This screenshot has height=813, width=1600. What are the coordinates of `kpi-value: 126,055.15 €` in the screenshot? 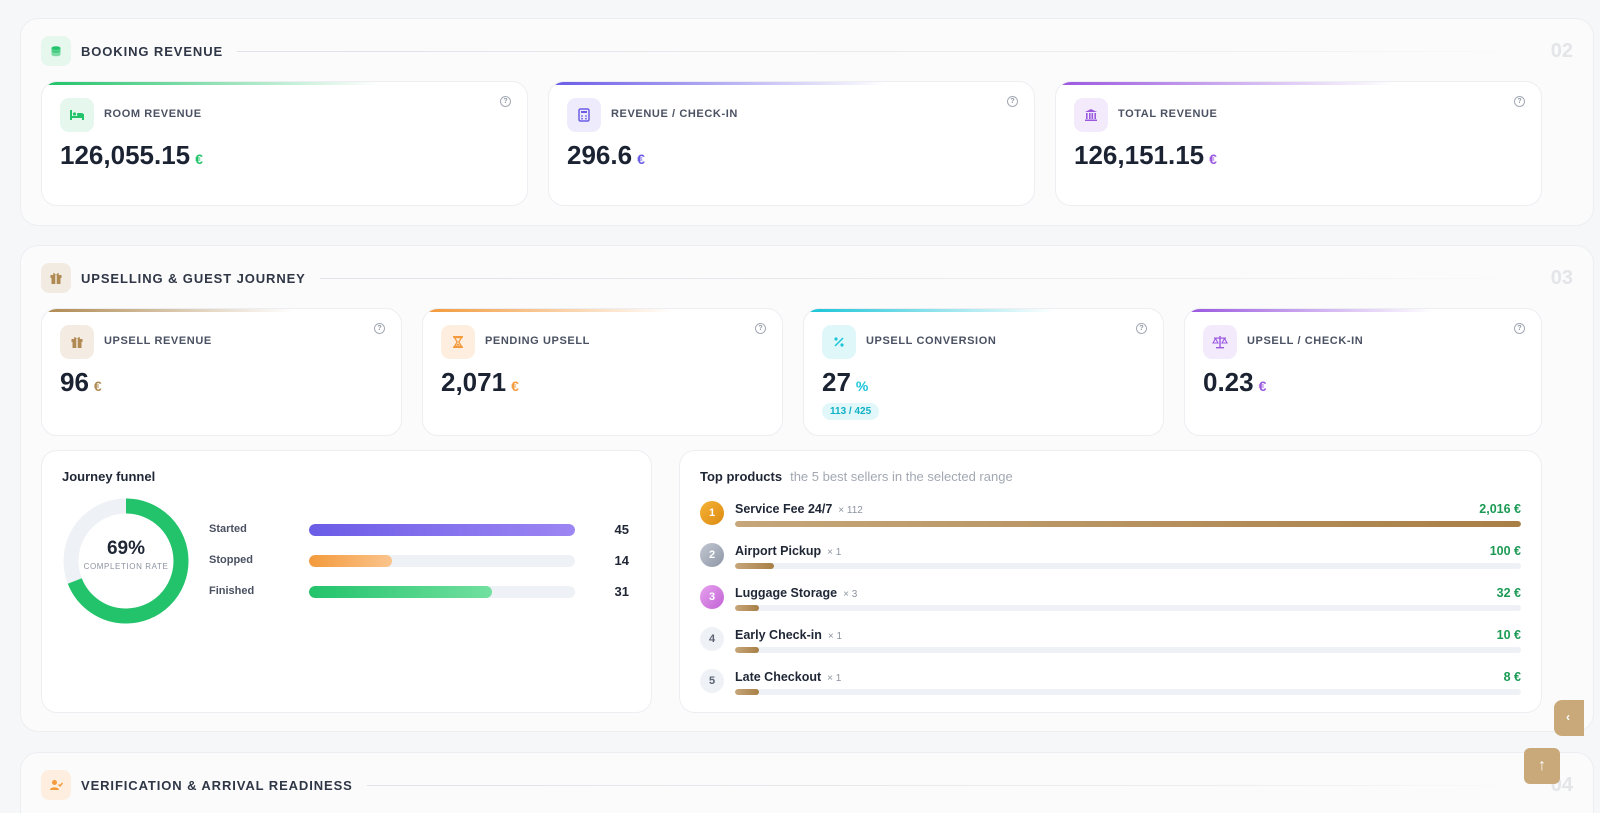 It's located at (131, 155).